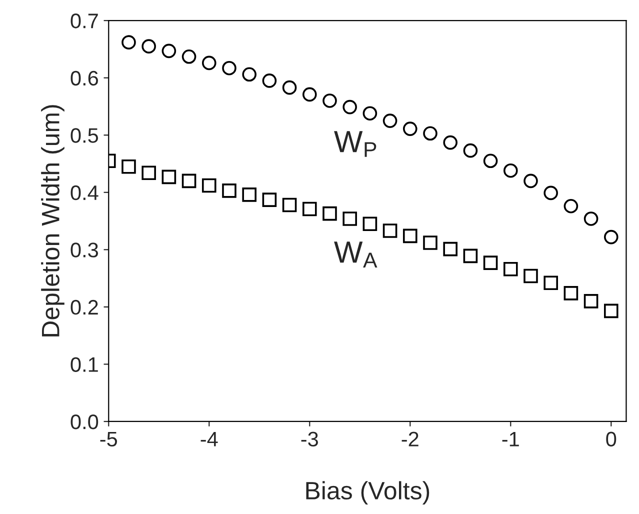 The height and width of the screenshot is (514, 639). What do you see at coordinates (84, 192) in the screenshot?
I see `y-tick-label: 0.4` at bounding box center [84, 192].